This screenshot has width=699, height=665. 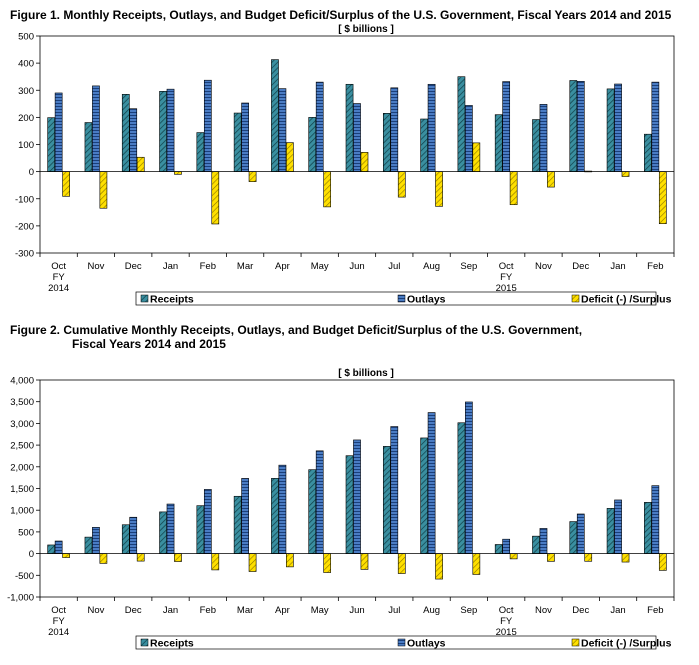 I want to click on x-tick-label: Mar, so click(x=245, y=610).